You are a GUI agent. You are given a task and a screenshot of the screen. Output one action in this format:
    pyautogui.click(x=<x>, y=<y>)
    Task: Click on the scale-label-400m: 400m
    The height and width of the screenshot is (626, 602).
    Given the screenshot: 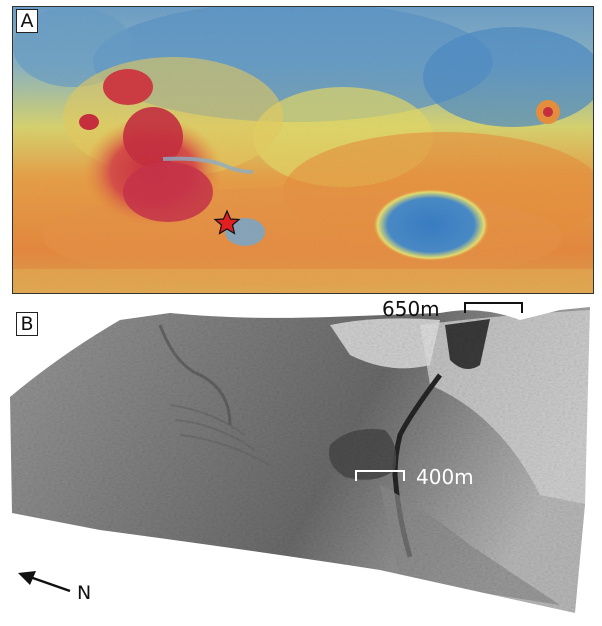 What is the action you would take?
    pyautogui.click(x=445, y=477)
    